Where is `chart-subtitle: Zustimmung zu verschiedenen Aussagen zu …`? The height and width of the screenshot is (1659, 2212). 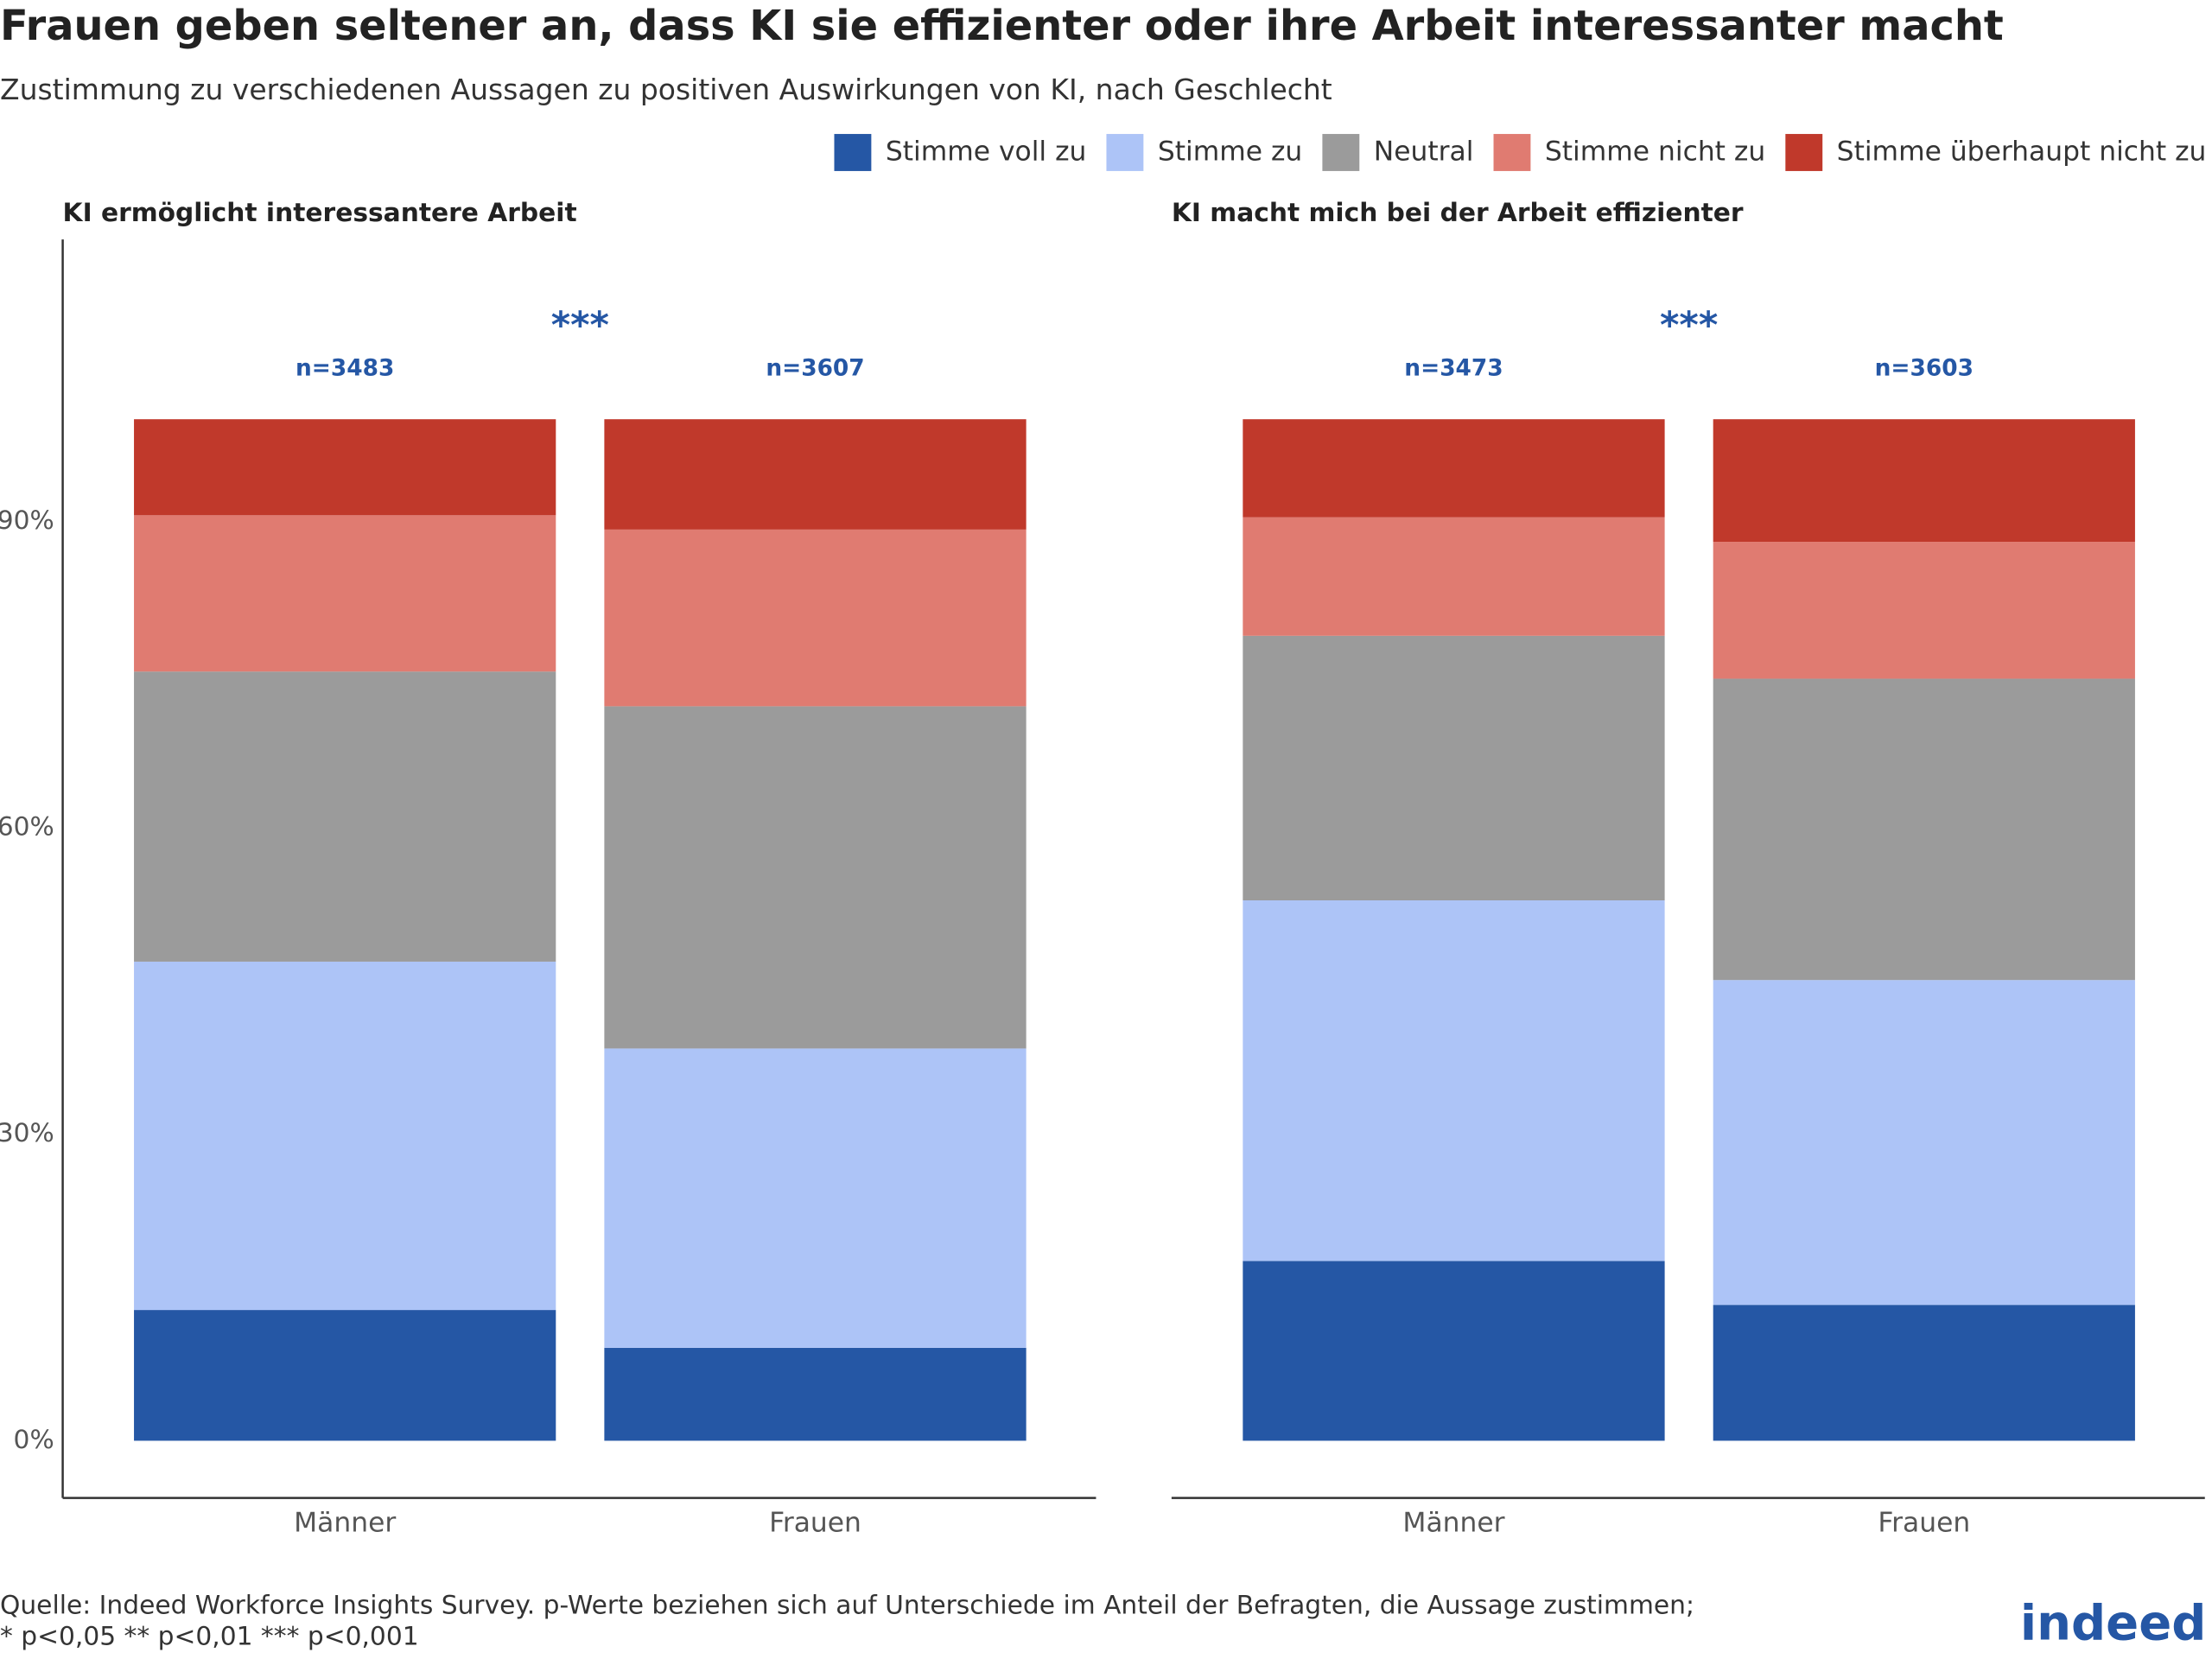 chart-subtitle: Zustimmung zu verschiedenen Aussagen zu … is located at coordinates (666, 89).